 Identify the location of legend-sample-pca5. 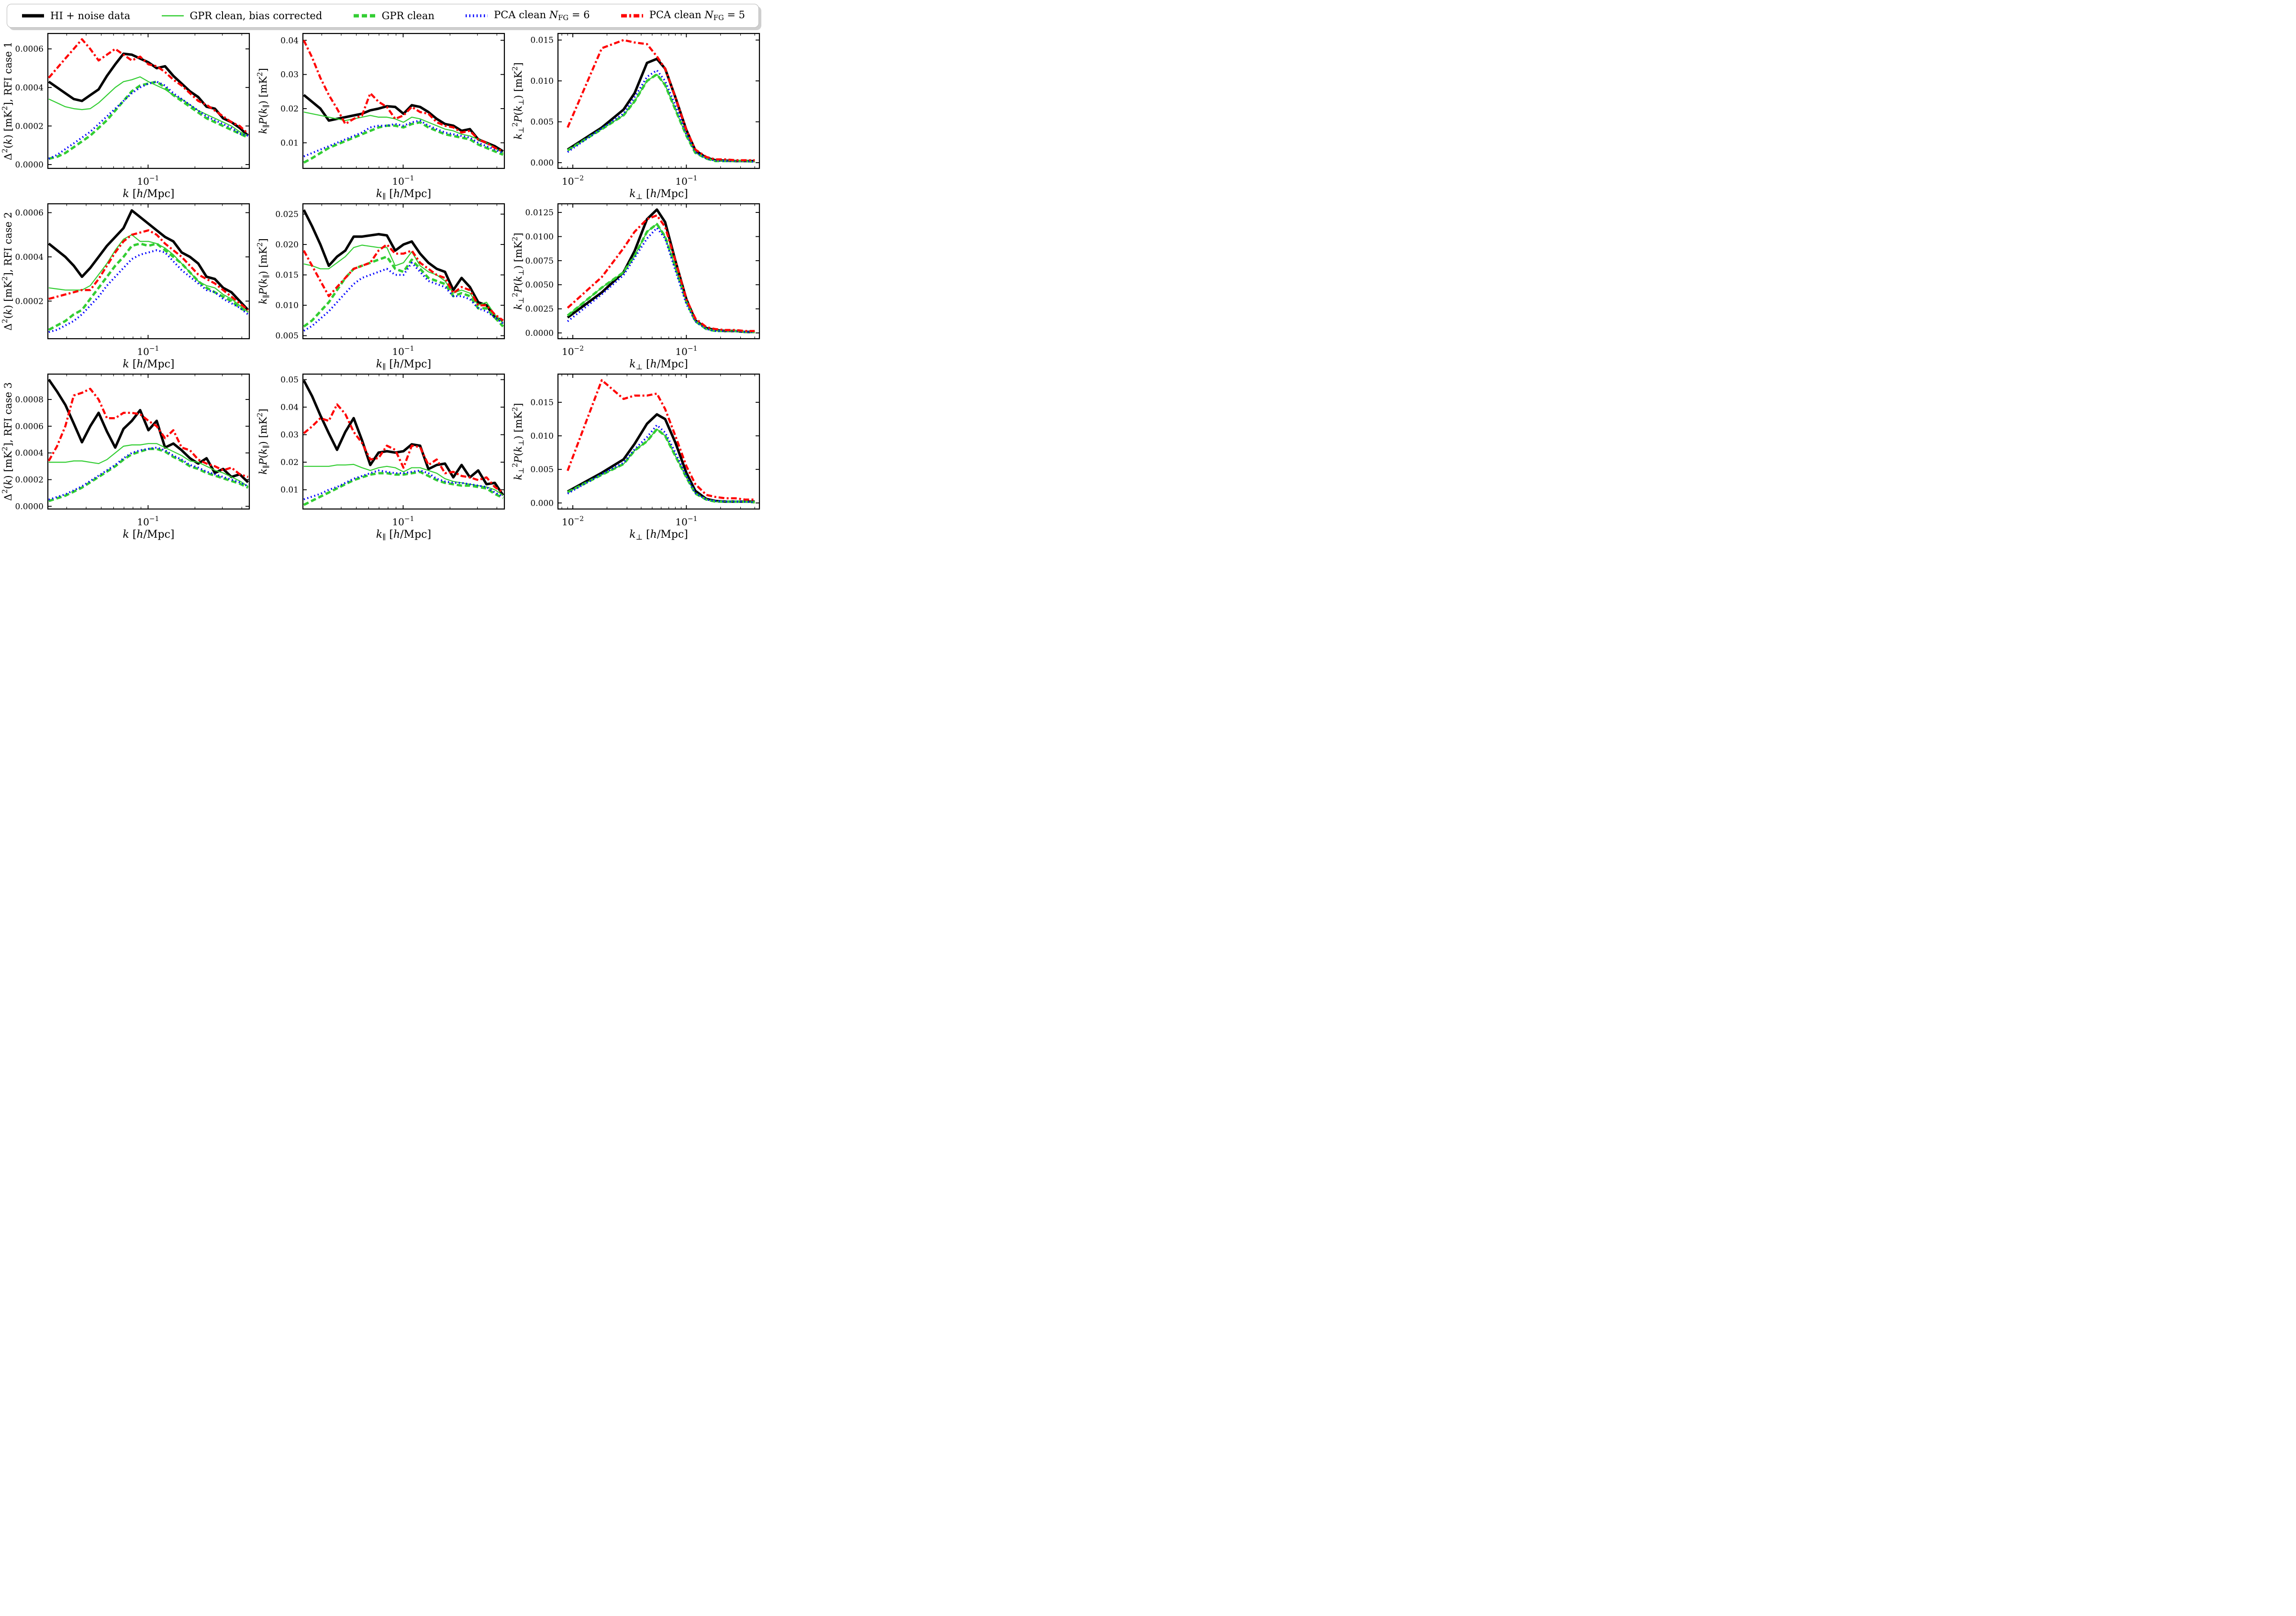
(632, 16).